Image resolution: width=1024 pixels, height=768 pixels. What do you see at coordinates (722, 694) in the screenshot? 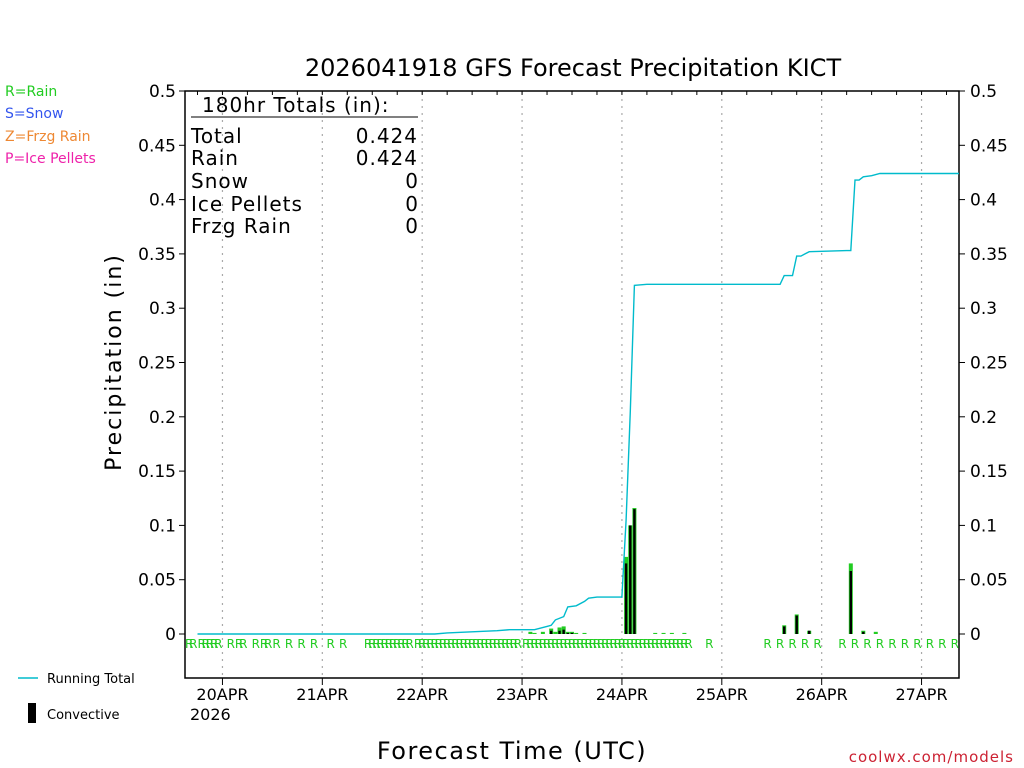
I see `x-tick-label: 25APR` at bounding box center [722, 694].